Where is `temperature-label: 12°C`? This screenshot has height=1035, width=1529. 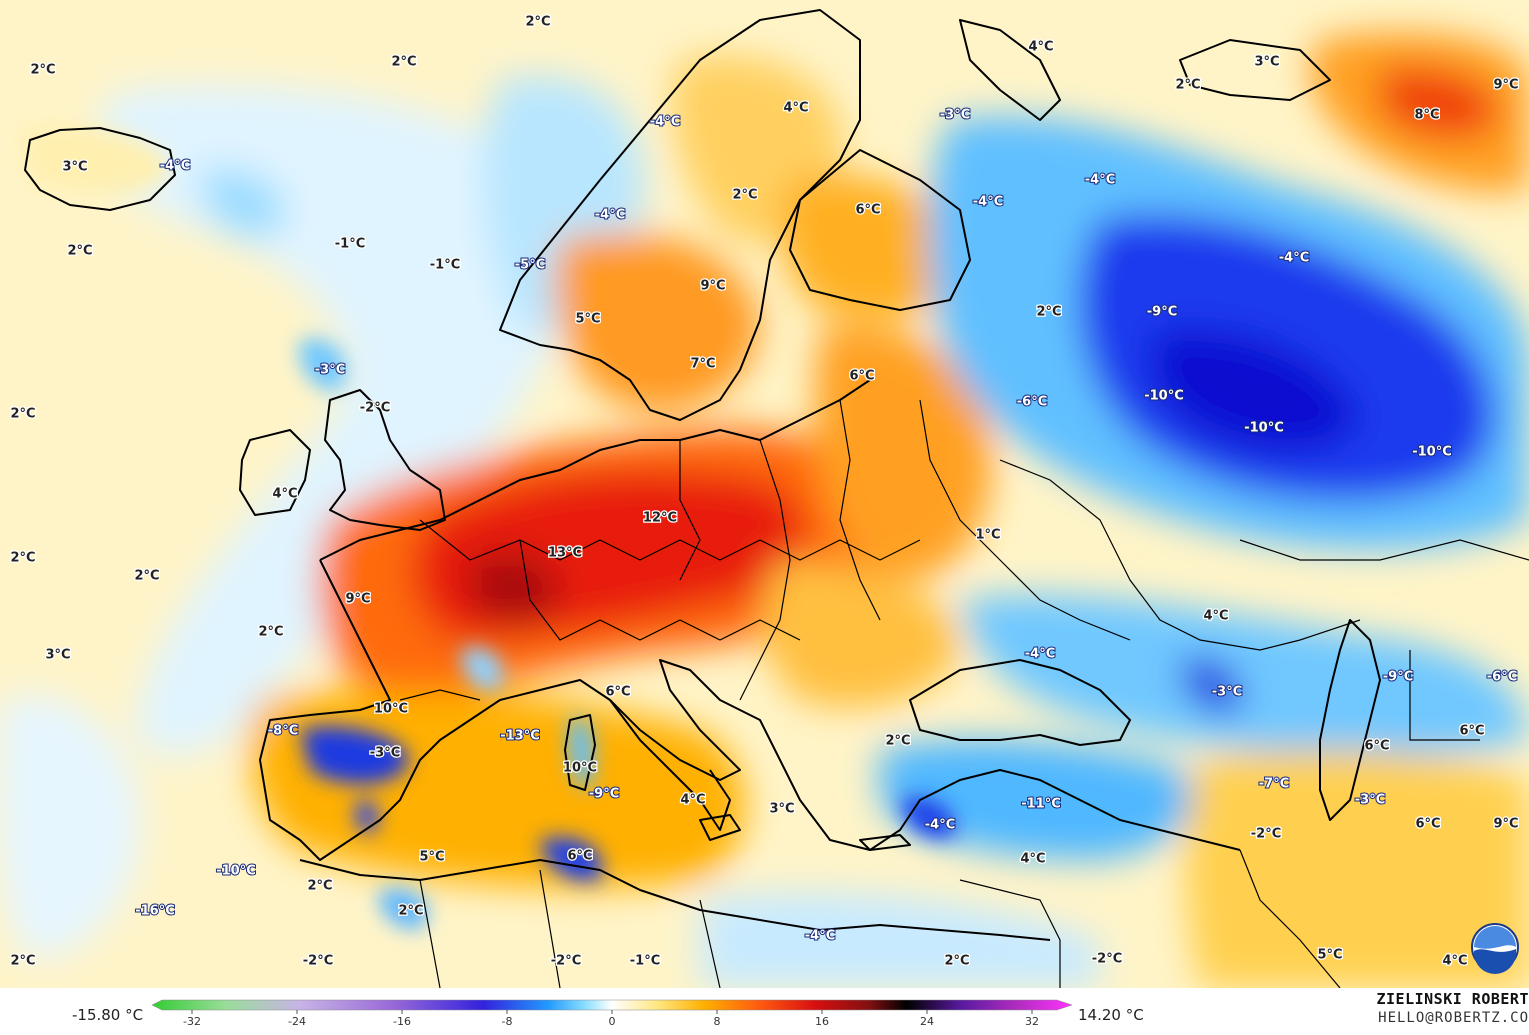
temperature-label: 12°C is located at coordinates (660, 518).